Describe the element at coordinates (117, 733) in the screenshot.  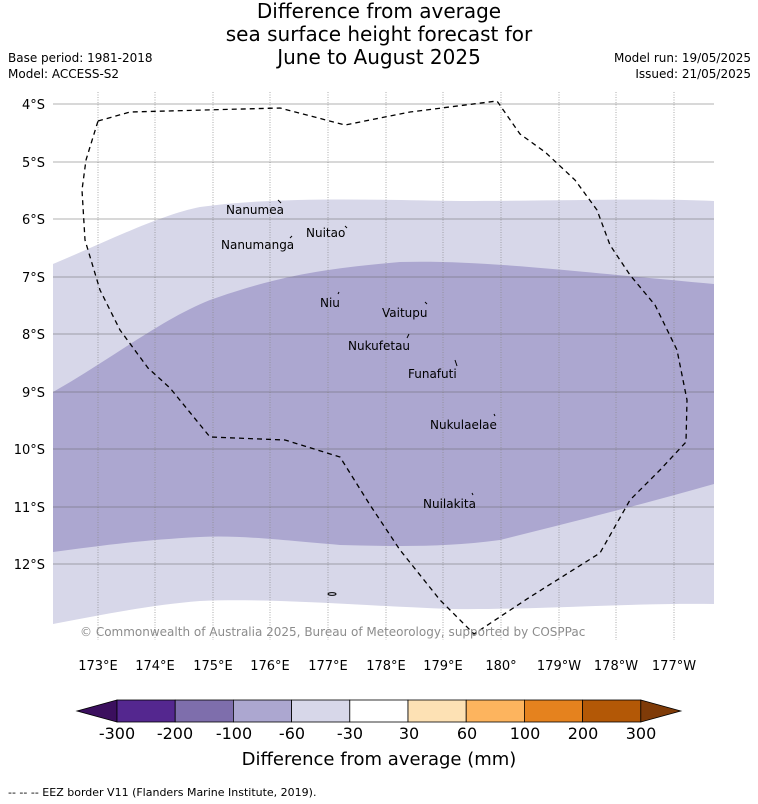
I see `colorbar-tick: -300` at that location.